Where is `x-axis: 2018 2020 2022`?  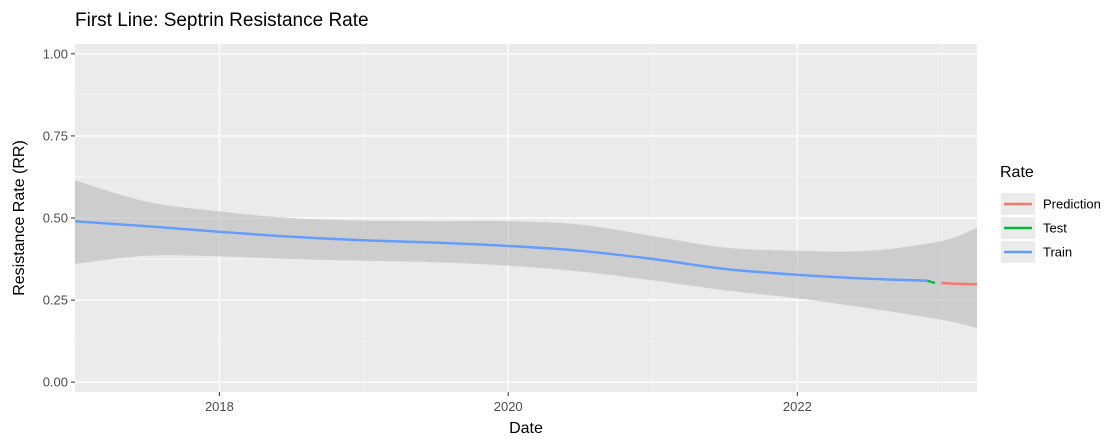 x-axis: 2018 2020 2022 is located at coordinates (508, 403).